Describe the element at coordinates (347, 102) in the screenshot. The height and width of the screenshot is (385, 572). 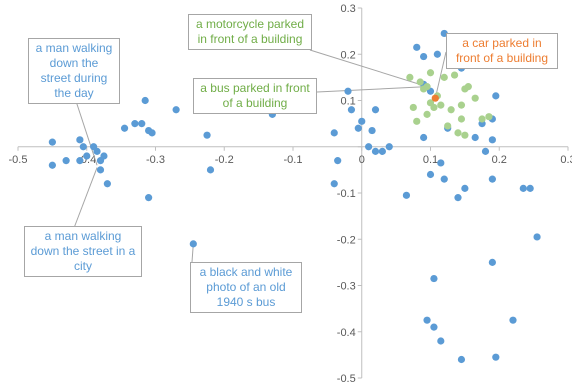
I see `y-tick-label: 0.1` at that location.